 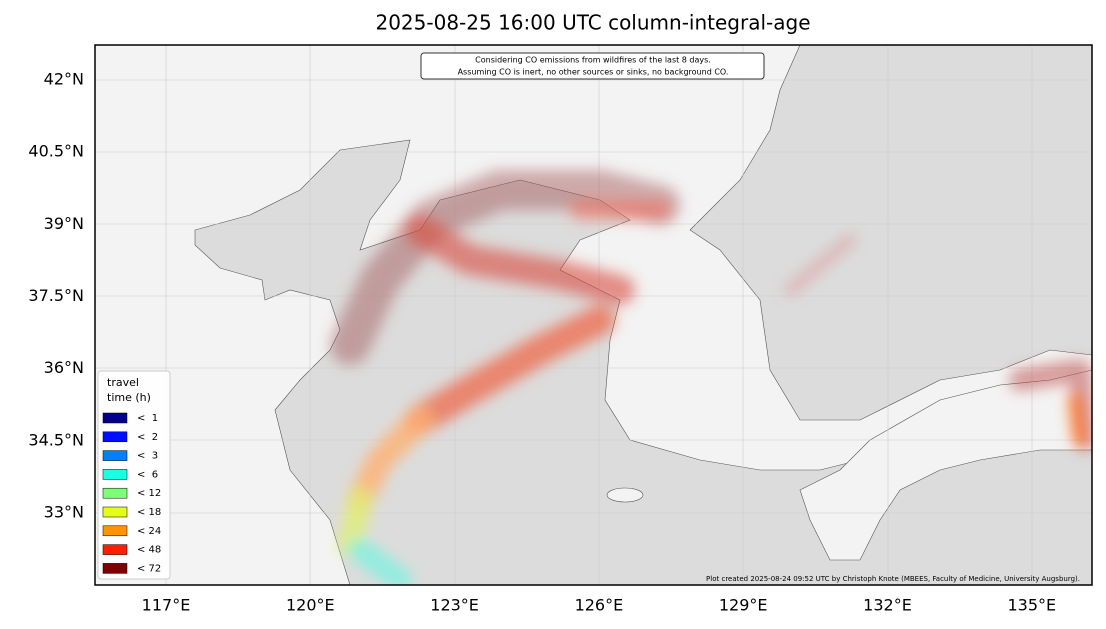 What do you see at coordinates (123, 382) in the screenshot?
I see `legend-title: travel` at bounding box center [123, 382].